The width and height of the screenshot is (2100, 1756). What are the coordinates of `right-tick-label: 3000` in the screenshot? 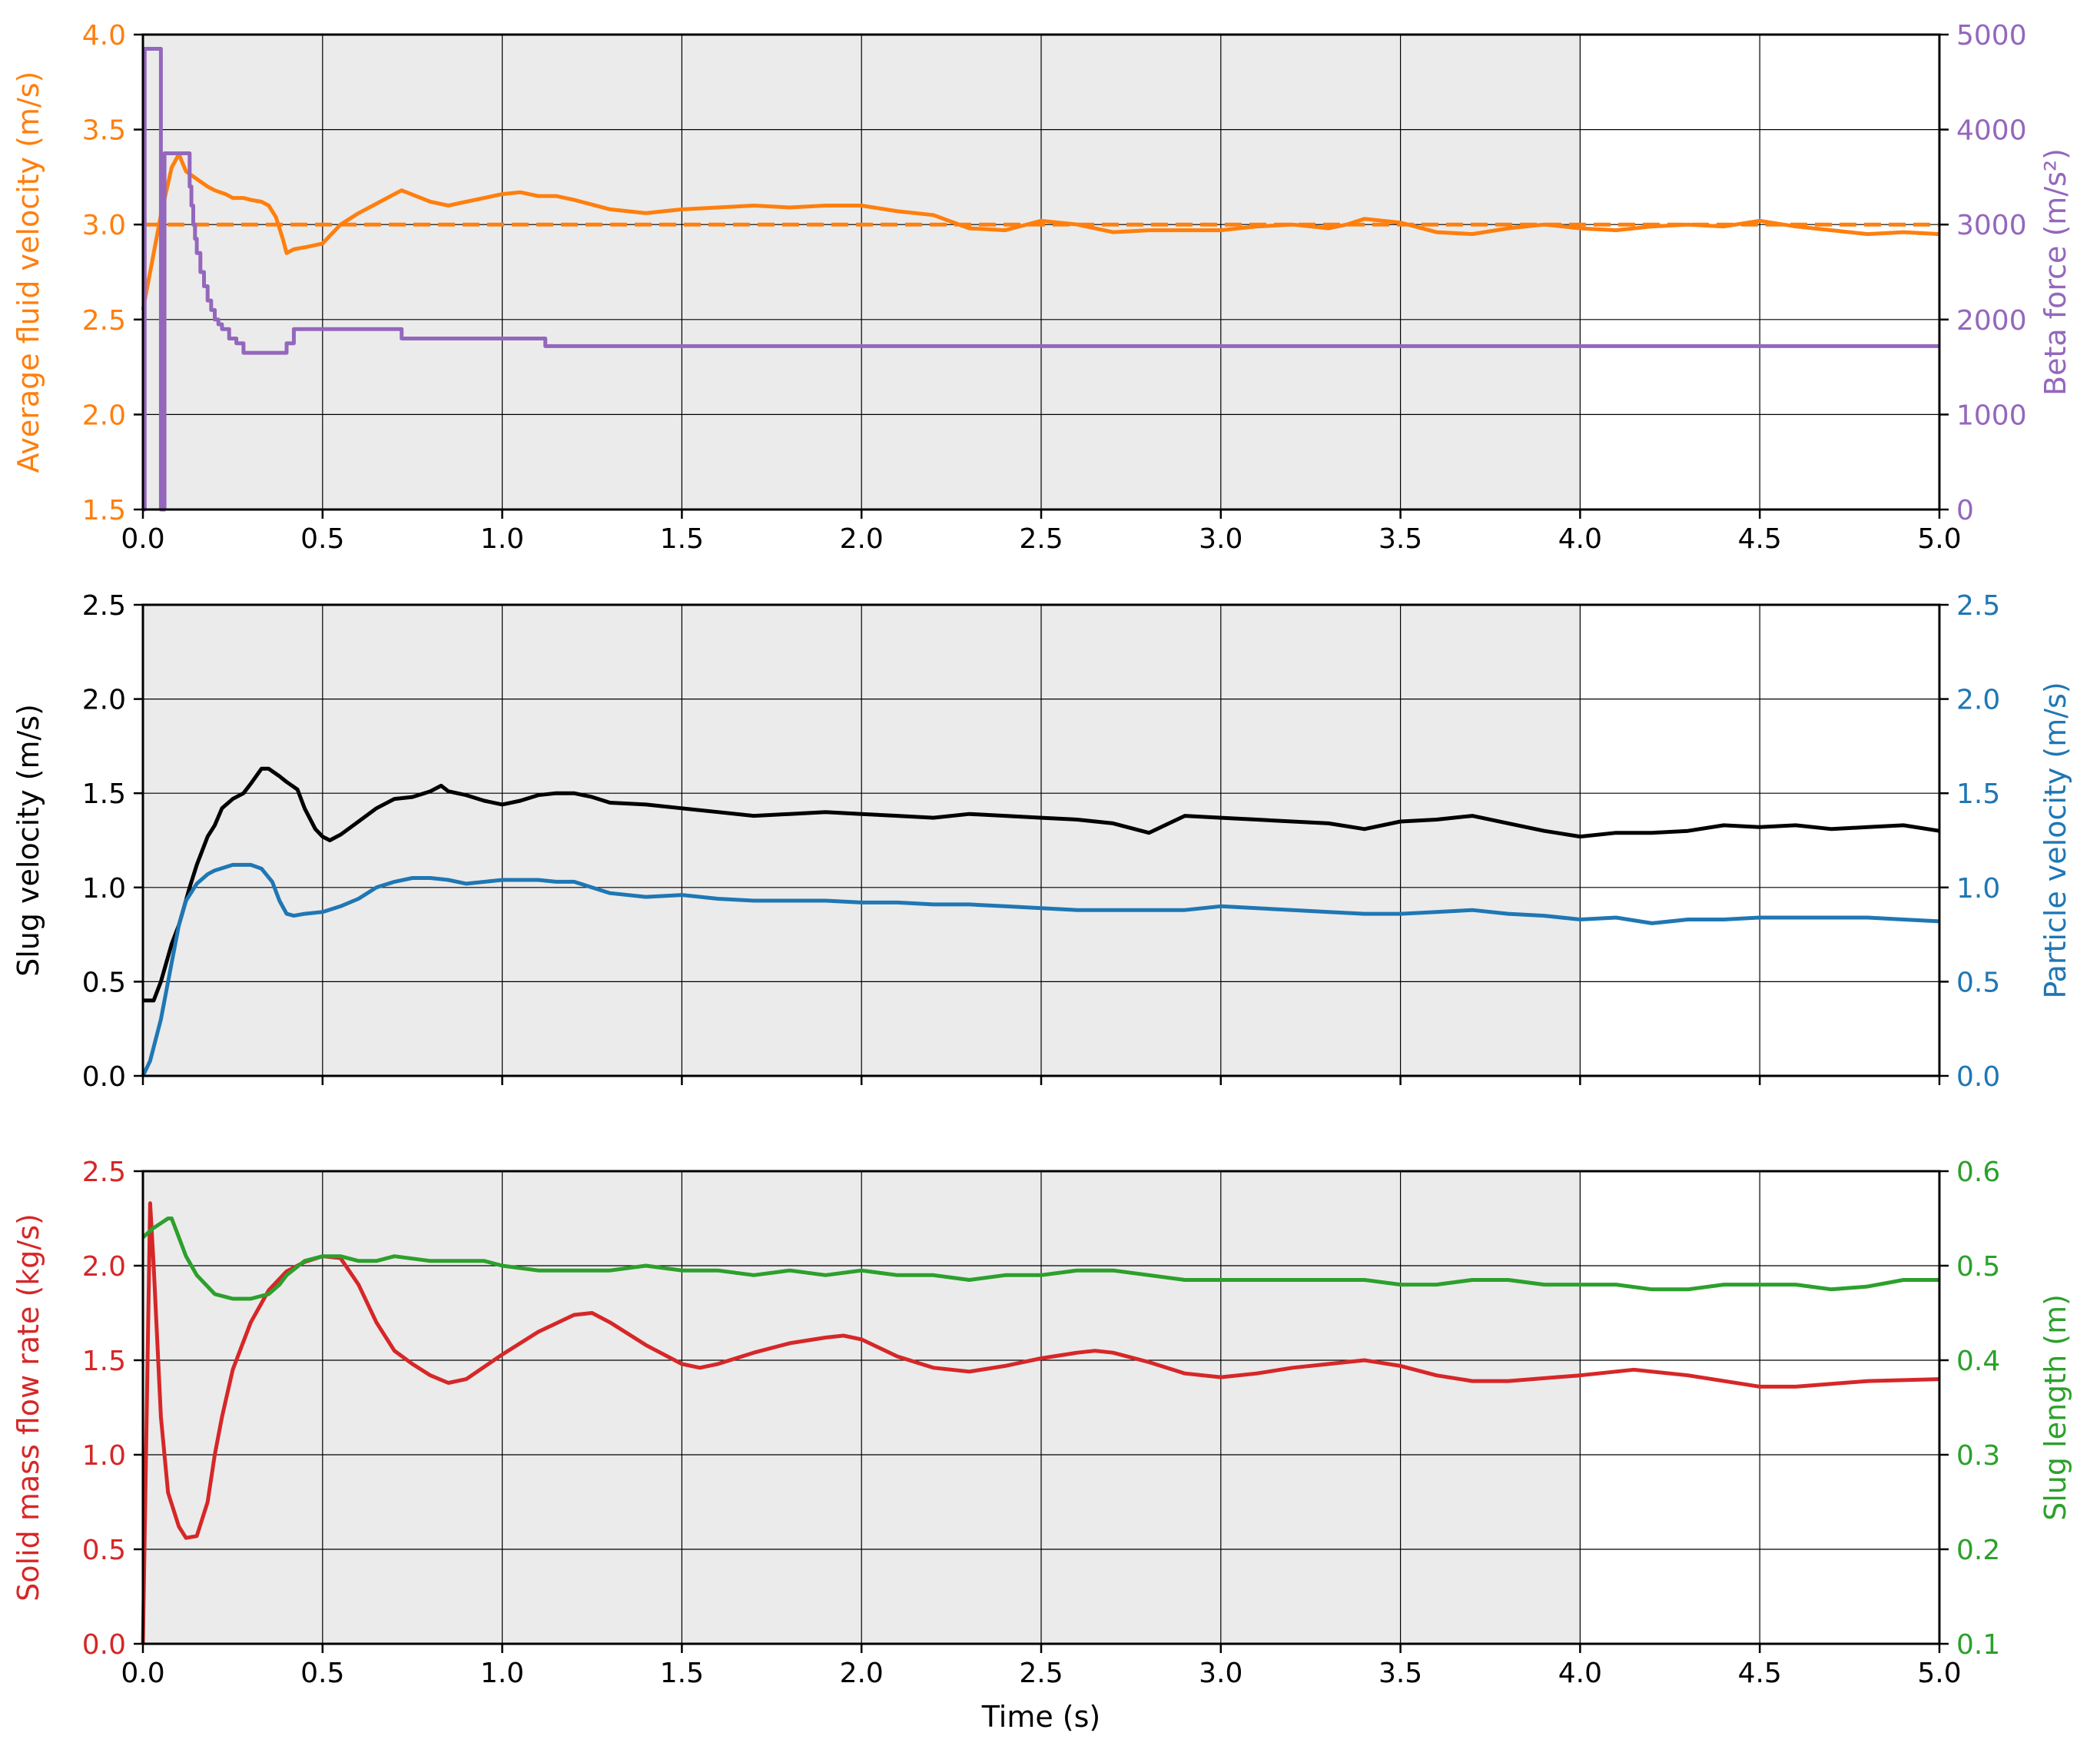 It's located at (1992, 225).